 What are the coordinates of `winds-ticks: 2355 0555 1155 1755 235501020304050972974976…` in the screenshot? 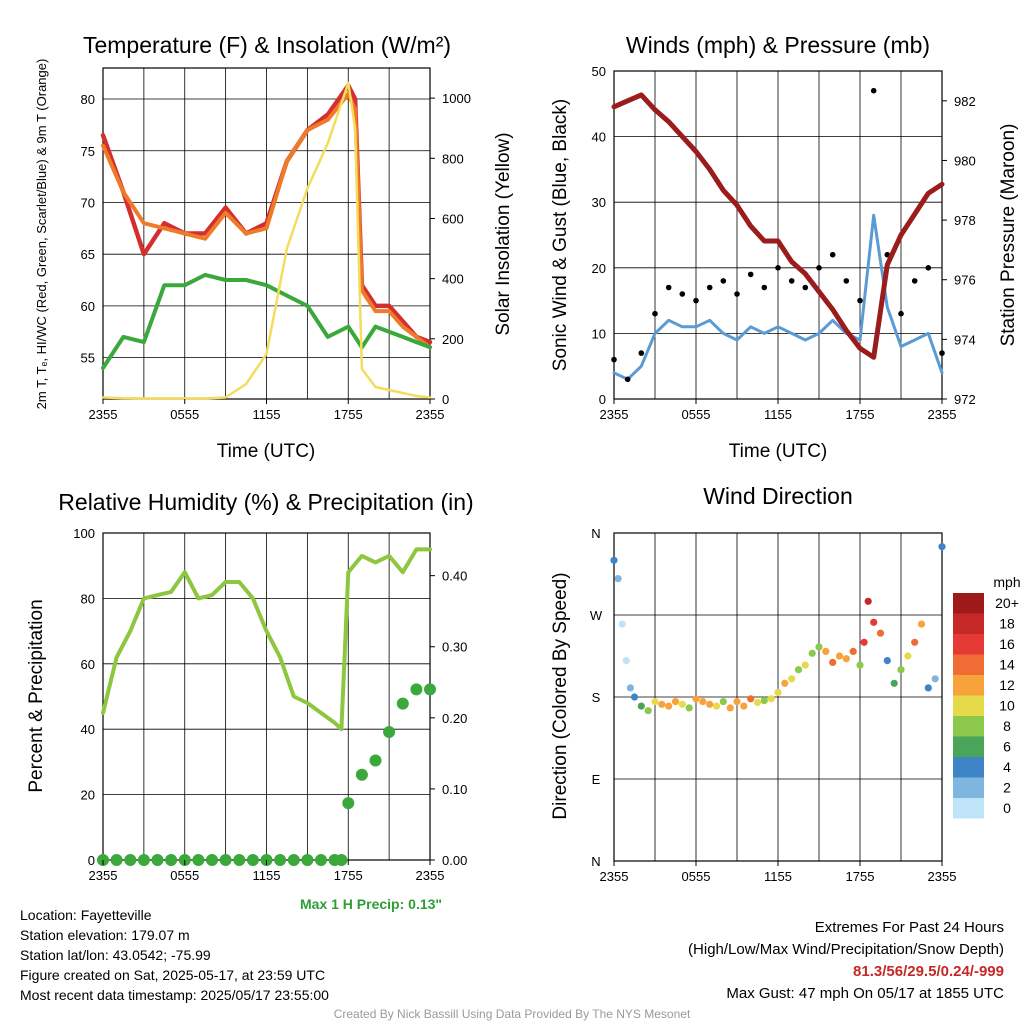 It's located at (784, 243).